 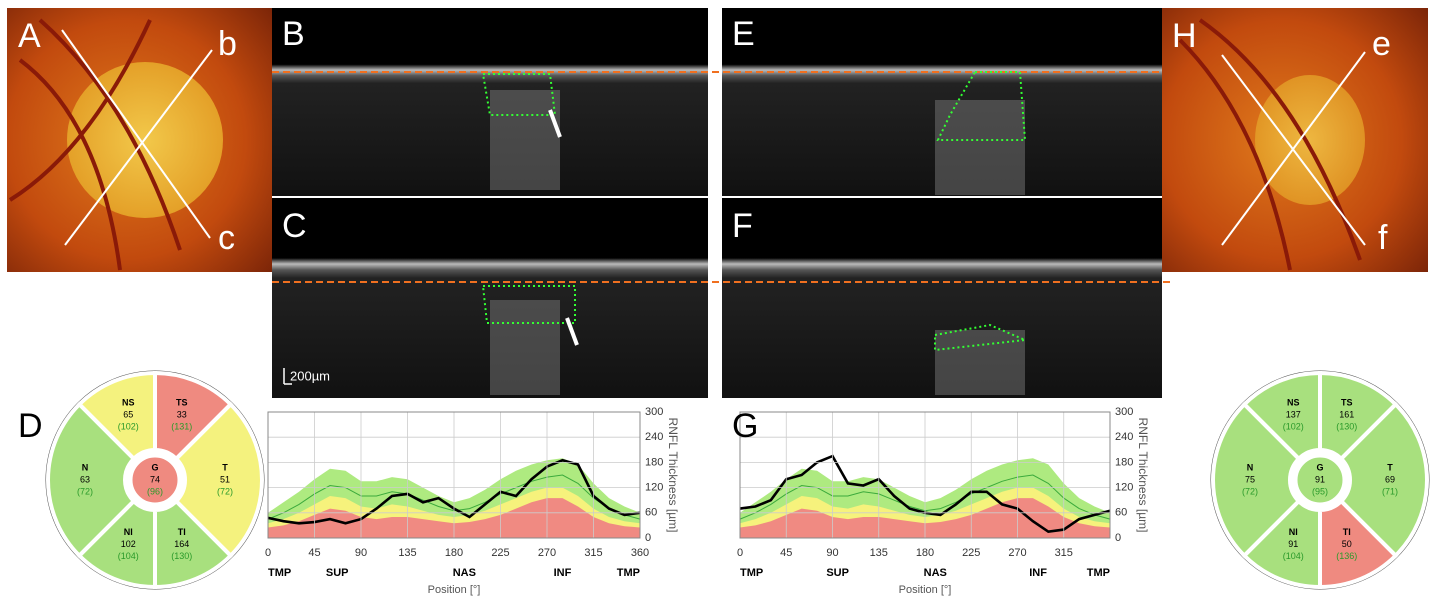 What do you see at coordinates (128, 415) in the screenshot?
I see `sector-value: 65` at bounding box center [128, 415].